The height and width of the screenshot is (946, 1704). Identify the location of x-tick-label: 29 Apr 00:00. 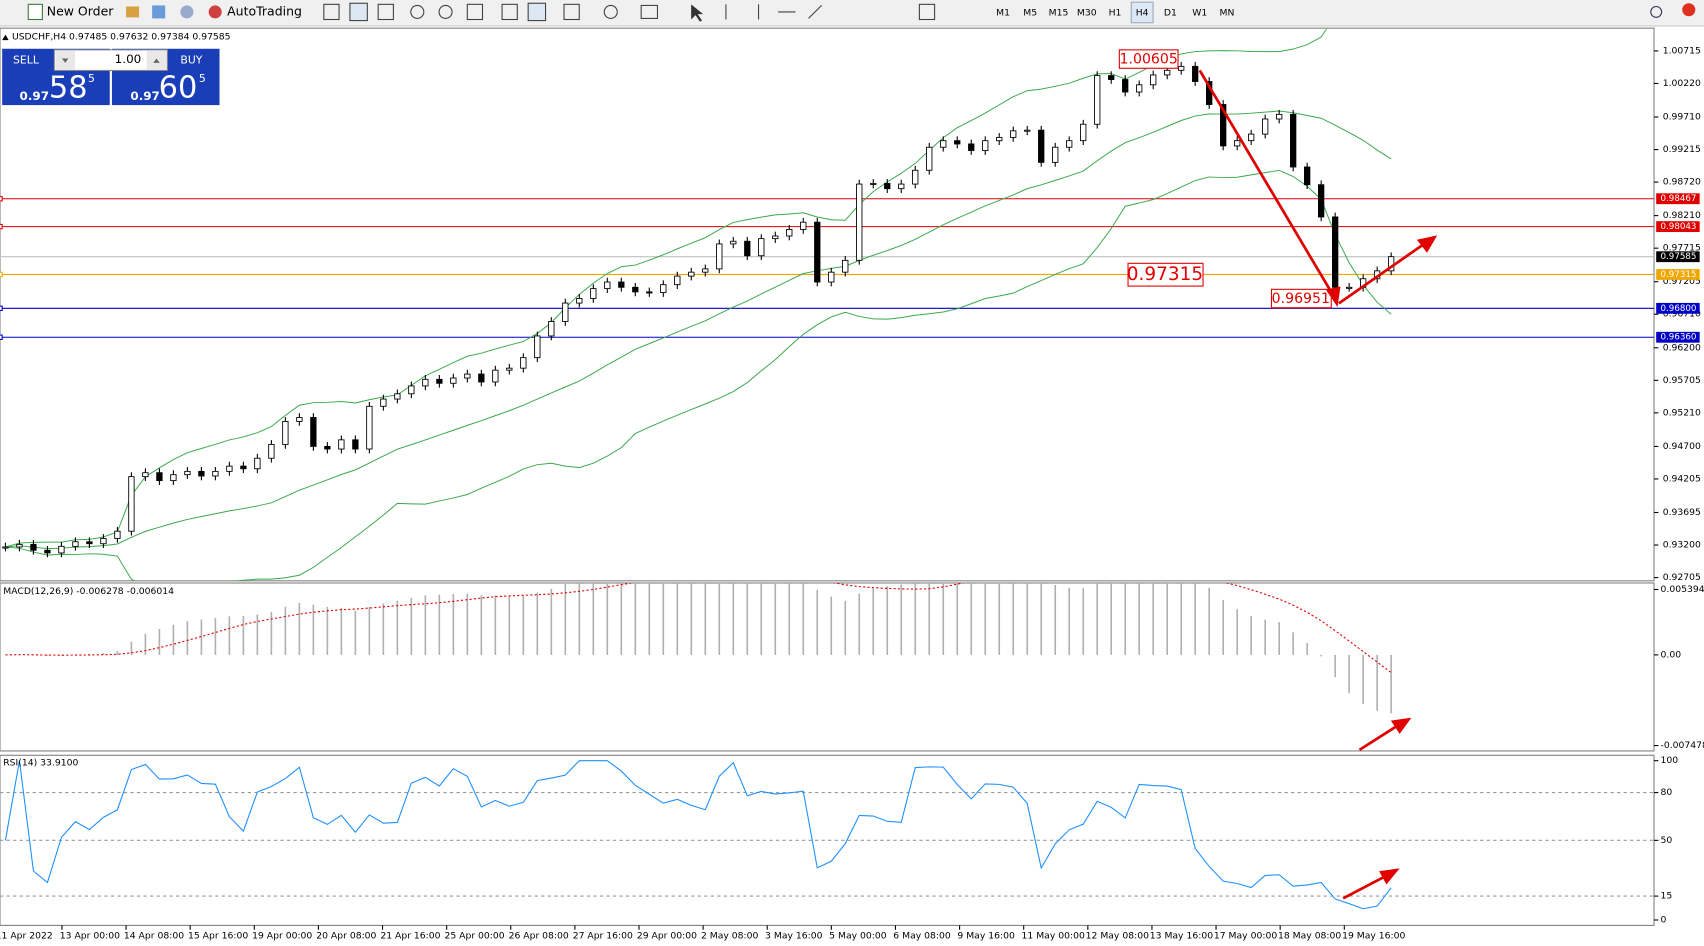
(667, 936).